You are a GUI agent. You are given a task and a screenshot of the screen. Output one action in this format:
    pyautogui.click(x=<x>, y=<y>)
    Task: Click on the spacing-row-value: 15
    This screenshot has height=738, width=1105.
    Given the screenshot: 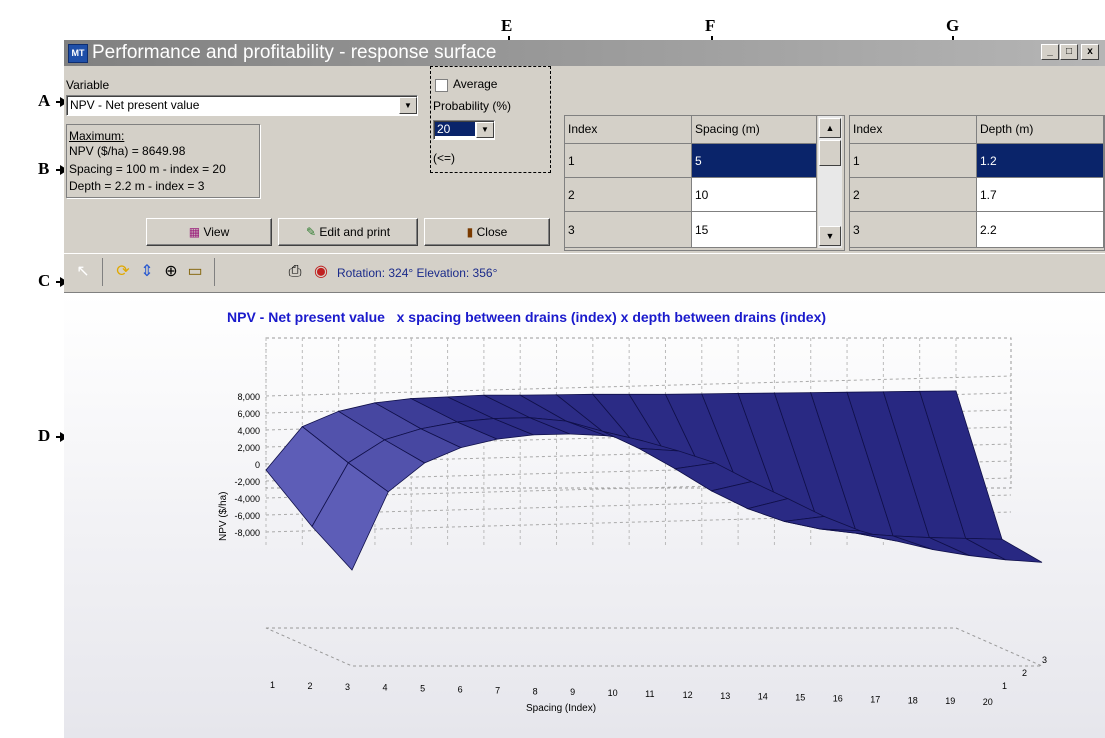 What is the action you would take?
    pyautogui.click(x=754, y=230)
    